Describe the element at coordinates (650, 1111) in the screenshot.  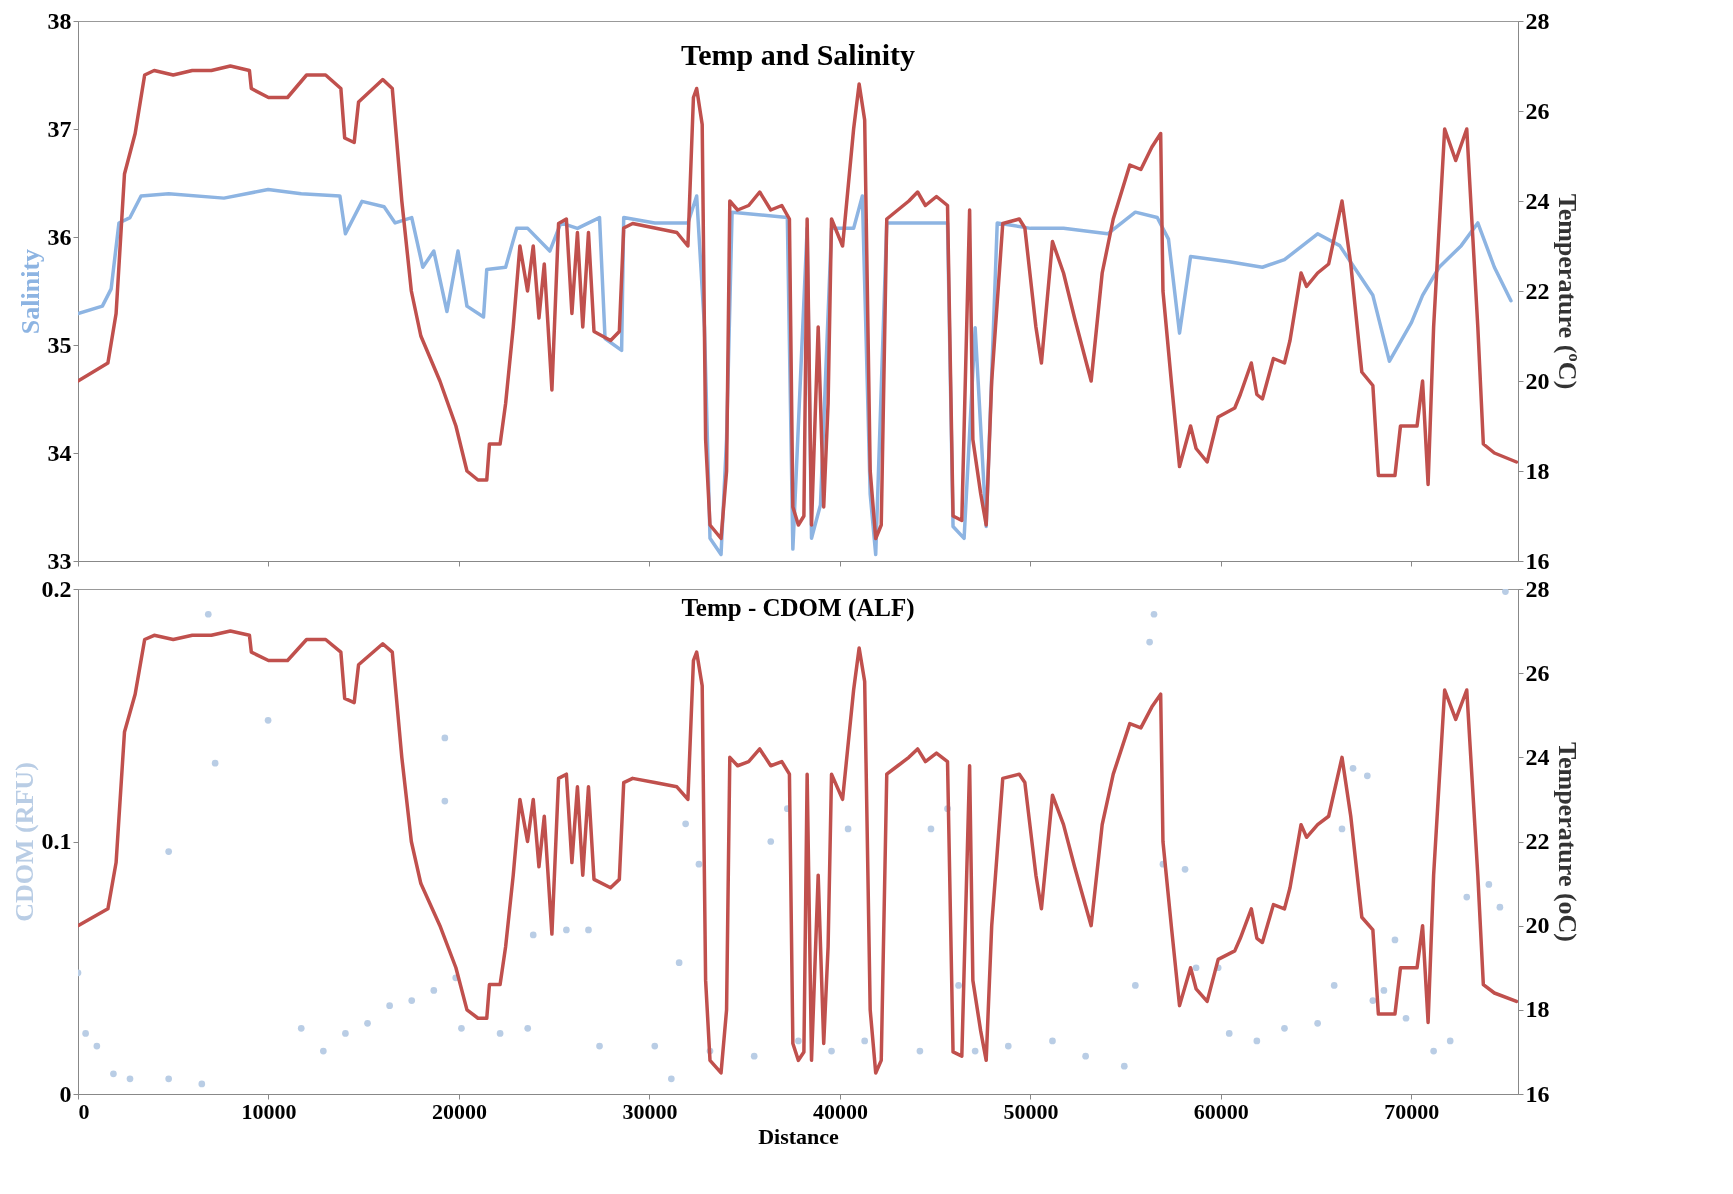
I see `x-tick-label: 30000` at that location.